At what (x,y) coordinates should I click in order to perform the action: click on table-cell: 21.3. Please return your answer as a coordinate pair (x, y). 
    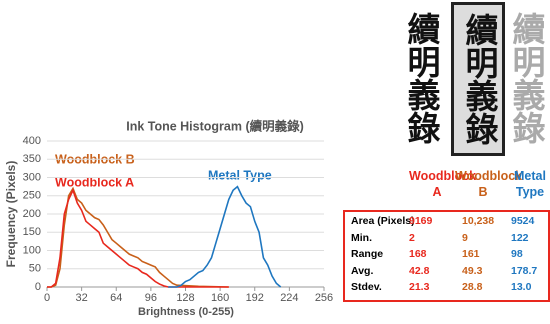
    Looking at the image, I should click on (419, 287).